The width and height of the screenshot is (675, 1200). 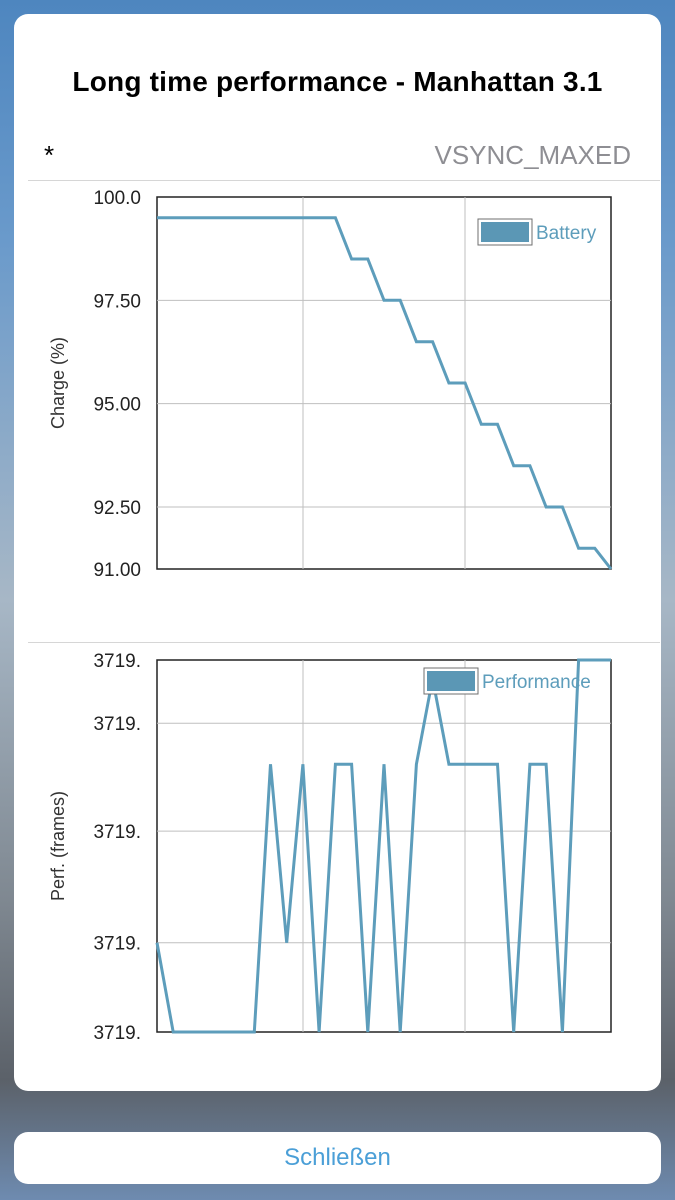 What do you see at coordinates (49, 155) in the screenshot?
I see `row-label-asterisk: *` at bounding box center [49, 155].